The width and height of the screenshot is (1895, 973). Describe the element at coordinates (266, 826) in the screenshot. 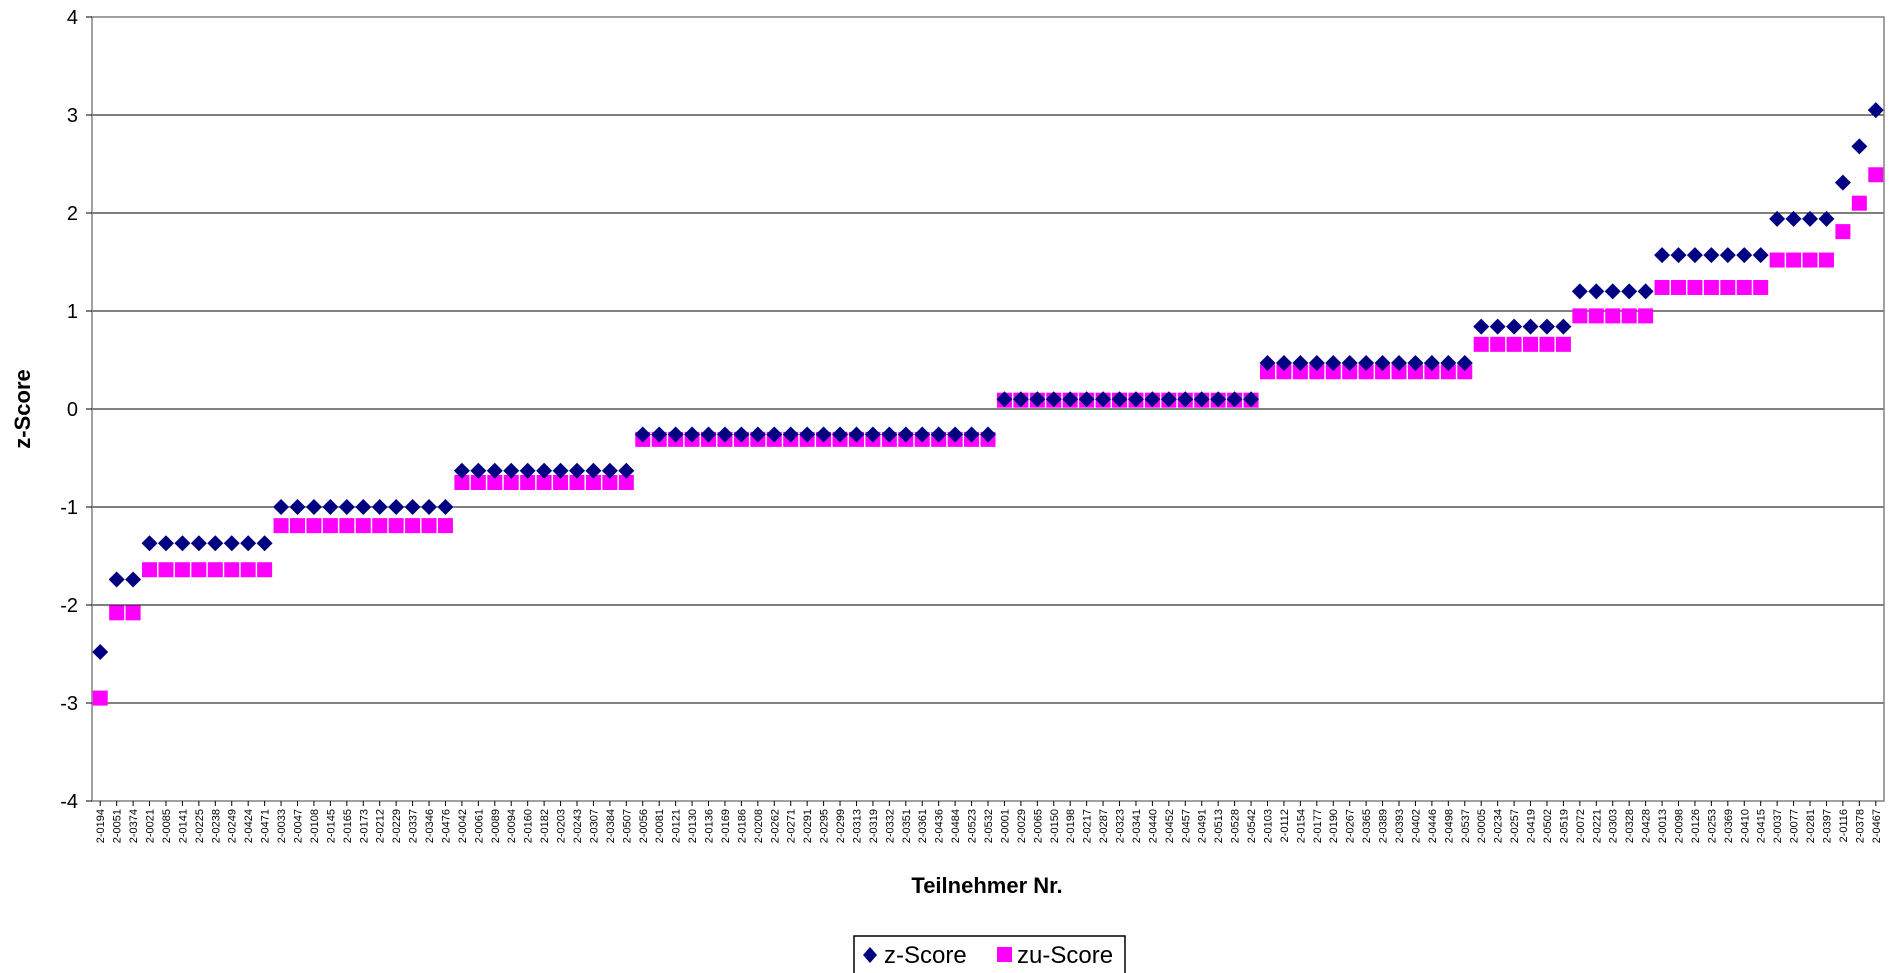

I see `x-tick-label: 2-0471` at that location.